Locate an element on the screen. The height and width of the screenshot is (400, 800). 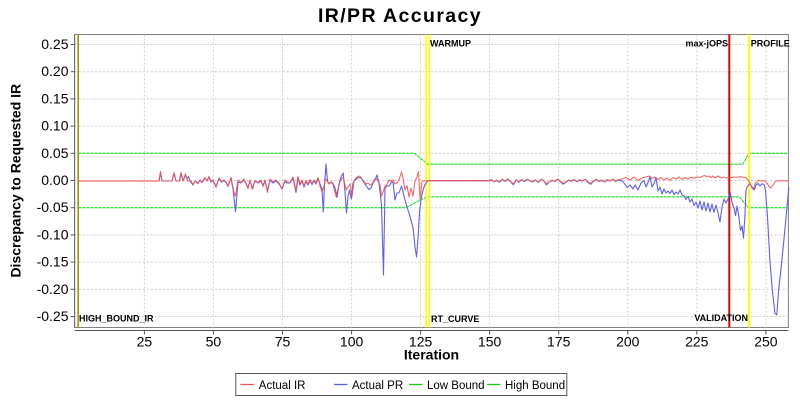
svg-text: -0.05 is located at coordinates (53, 207).